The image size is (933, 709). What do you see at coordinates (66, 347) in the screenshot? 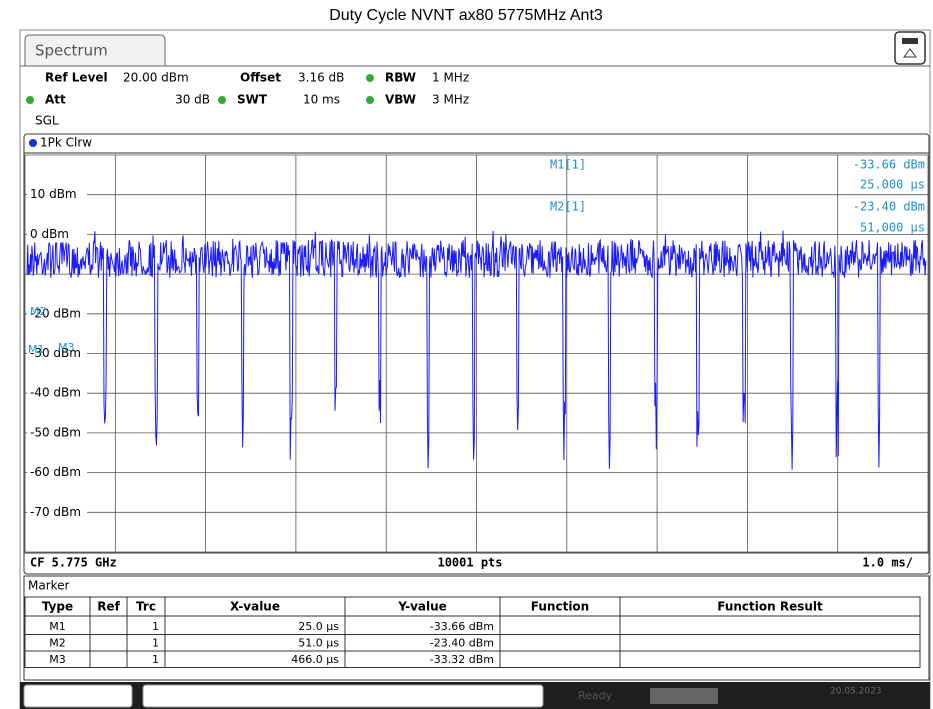
I see `plot-marker: M3` at bounding box center [66, 347].